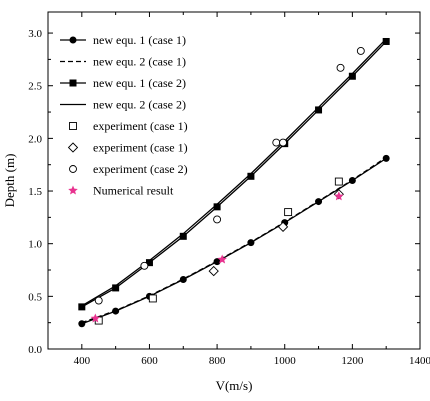  I want to click on y-tick-label: 2.5, so click(35, 87).